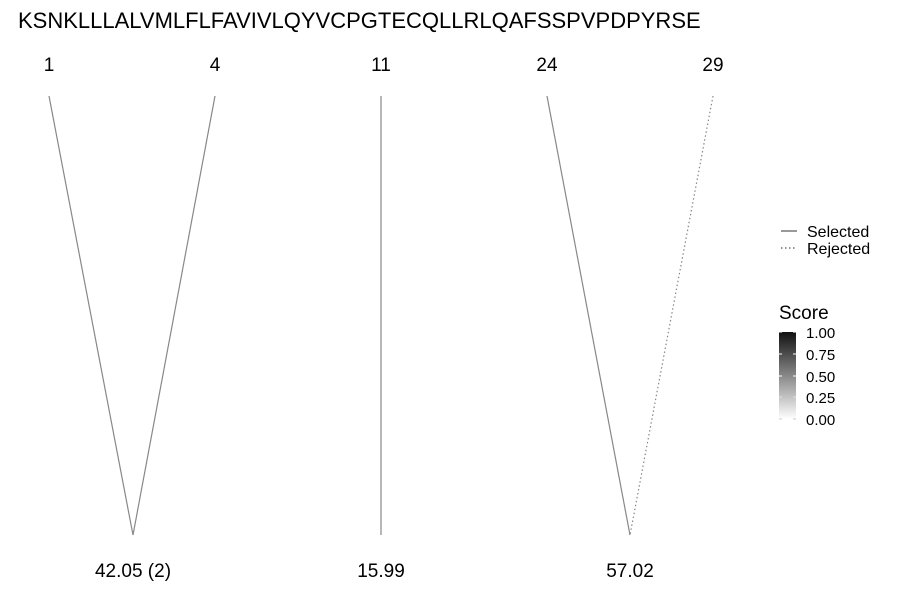 This screenshot has height=600, width=900. Describe the element at coordinates (804, 313) in the screenshot. I see `score-scale-title: Score` at that location.